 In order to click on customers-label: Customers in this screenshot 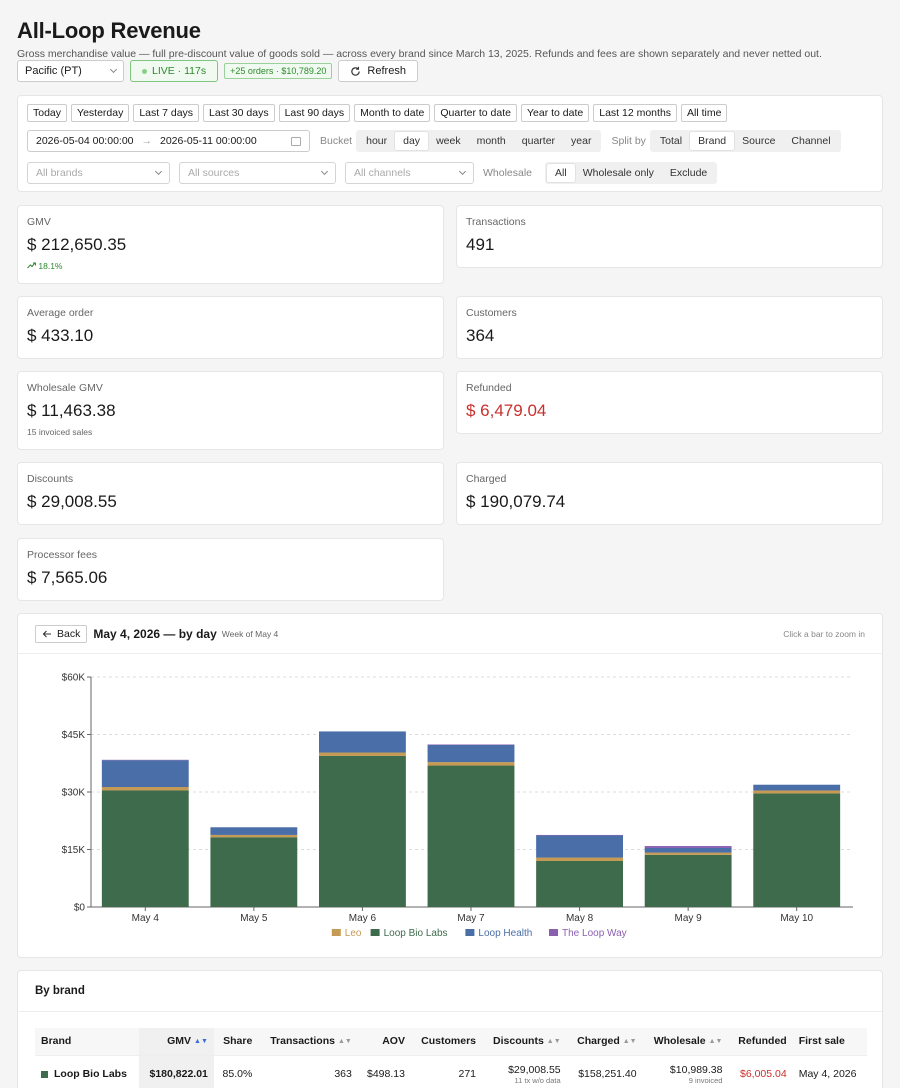, I will do `click(491, 313)`.